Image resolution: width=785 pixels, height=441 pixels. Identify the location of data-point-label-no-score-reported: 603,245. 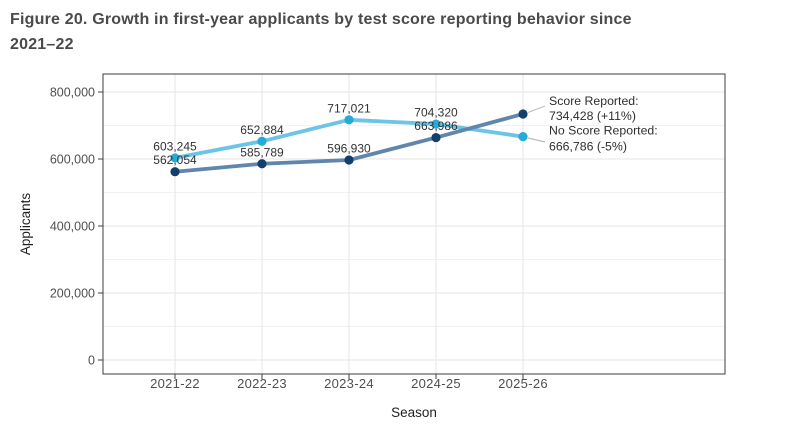
(175, 146).